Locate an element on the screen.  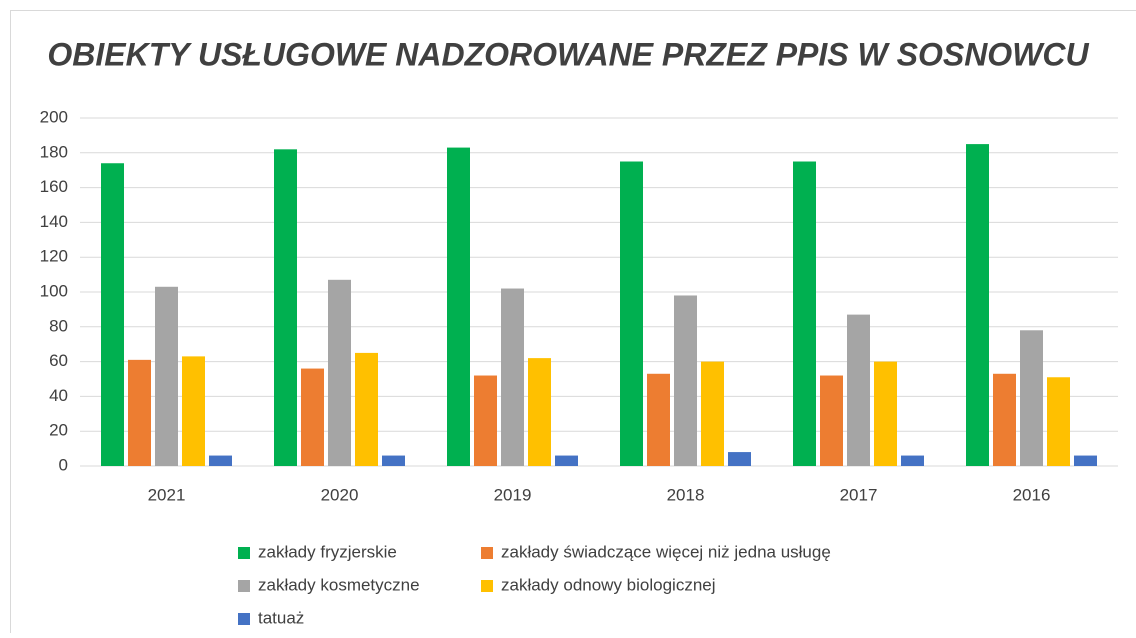
x-tick-label: 2018 is located at coordinates (686, 494).